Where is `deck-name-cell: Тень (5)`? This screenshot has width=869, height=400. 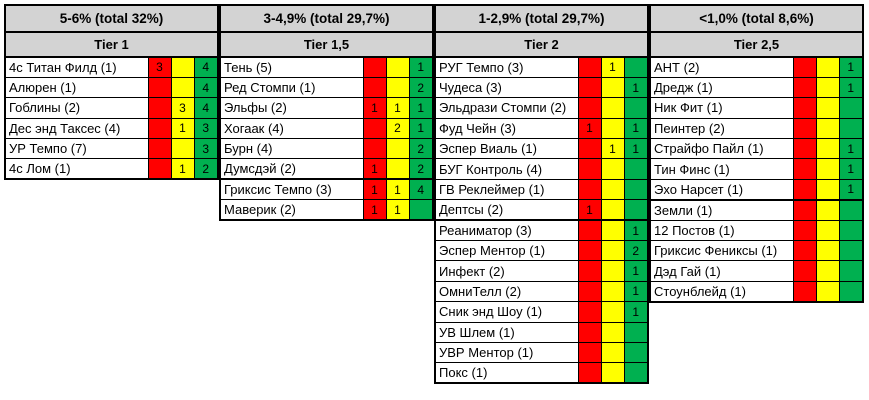
deck-name-cell: Тень (5) is located at coordinates (291, 67).